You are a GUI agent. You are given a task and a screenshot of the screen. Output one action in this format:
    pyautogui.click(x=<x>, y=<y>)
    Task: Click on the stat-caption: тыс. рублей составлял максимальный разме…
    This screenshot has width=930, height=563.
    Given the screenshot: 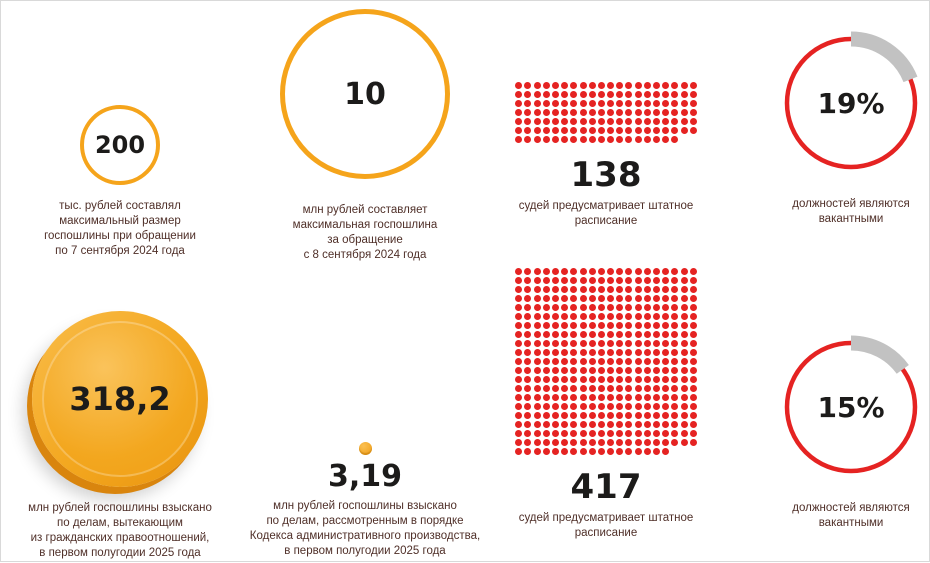 What is the action you would take?
    pyautogui.click(x=120, y=228)
    